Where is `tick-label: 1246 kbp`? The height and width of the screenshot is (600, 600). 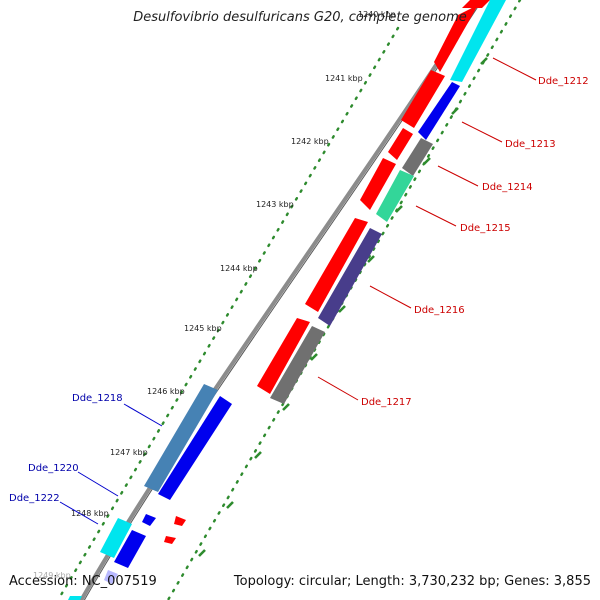
tick-label: 1246 kbp is located at coordinates (166, 391).